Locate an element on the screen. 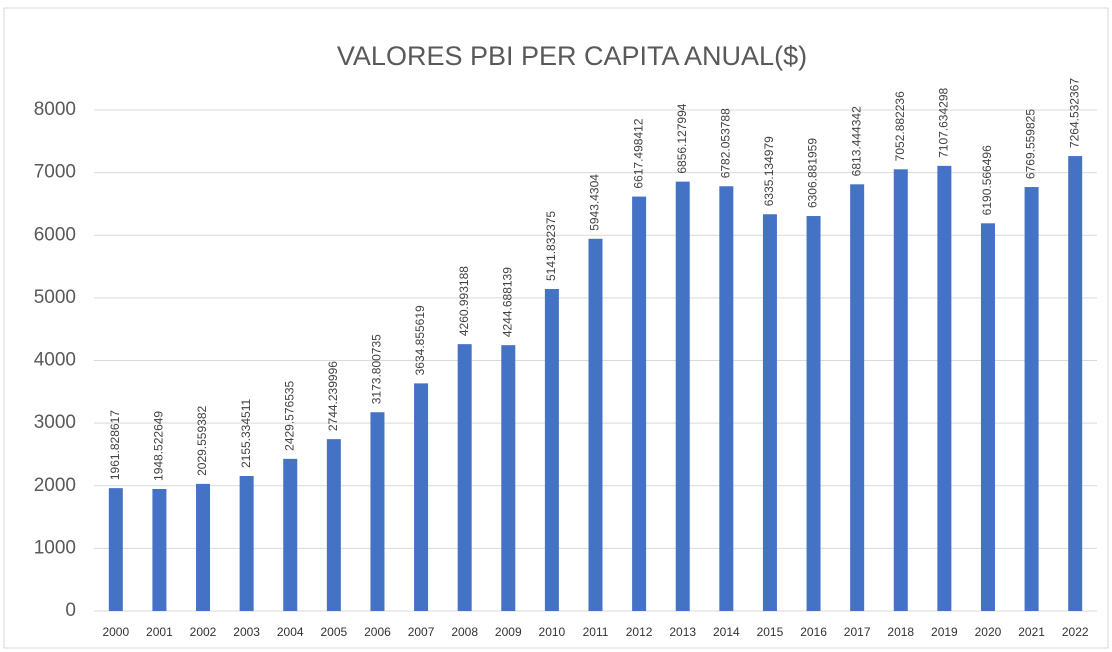 This screenshot has width=1112, height=652. x-tick-label: 2021 is located at coordinates (1031, 632).